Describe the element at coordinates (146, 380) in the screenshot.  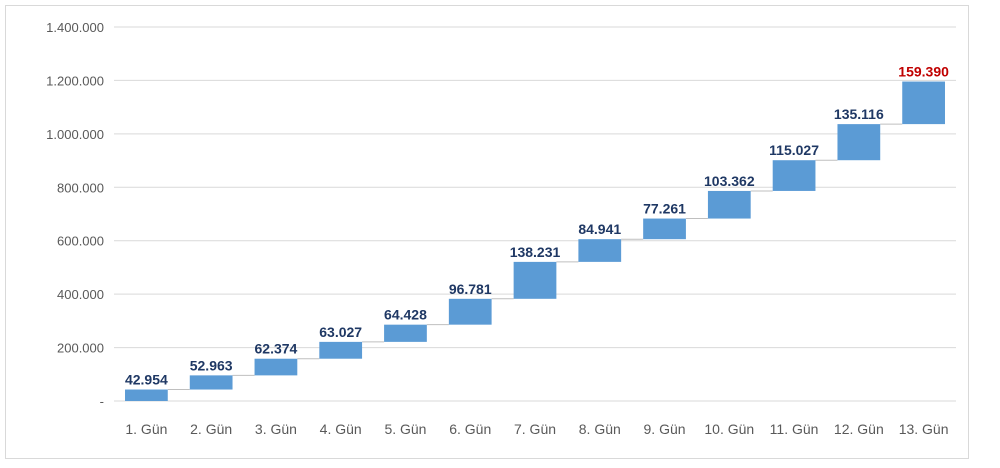
I see `data-label: 42.954` at that location.